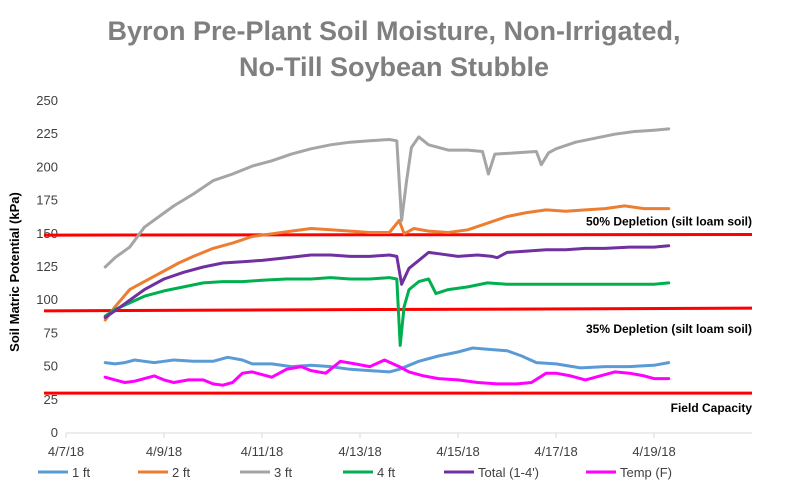  I want to click on x-tick-label: 4/11/18, so click(262, 451).